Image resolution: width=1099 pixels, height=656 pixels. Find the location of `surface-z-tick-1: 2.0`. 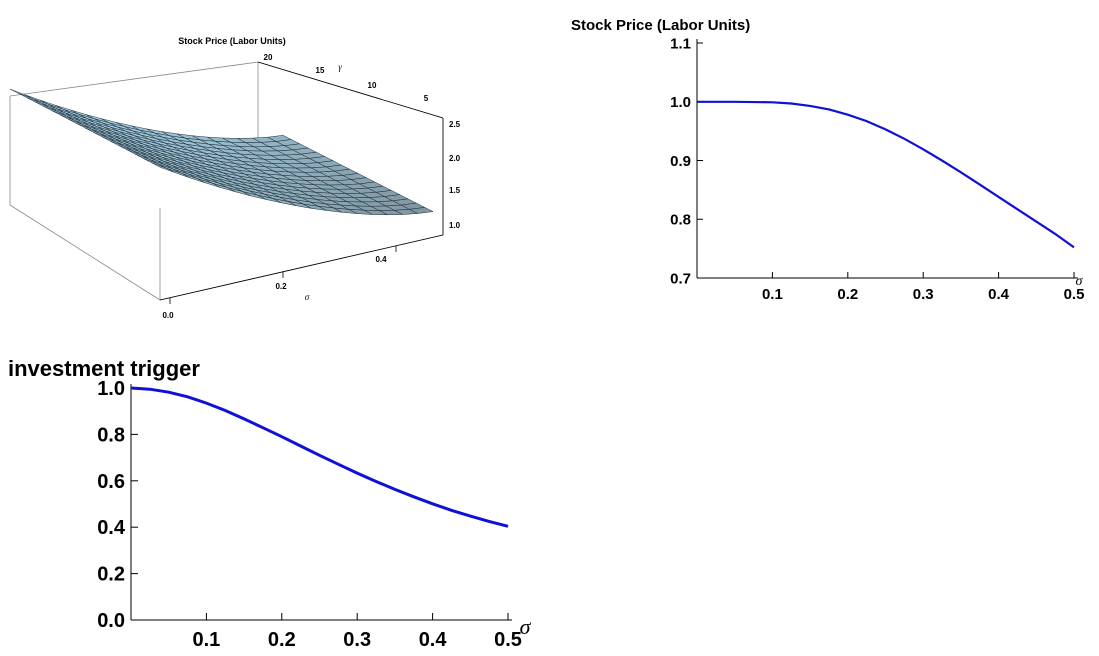

surface-z-tick-1: 2.0 is located at coordinates (455, 158).